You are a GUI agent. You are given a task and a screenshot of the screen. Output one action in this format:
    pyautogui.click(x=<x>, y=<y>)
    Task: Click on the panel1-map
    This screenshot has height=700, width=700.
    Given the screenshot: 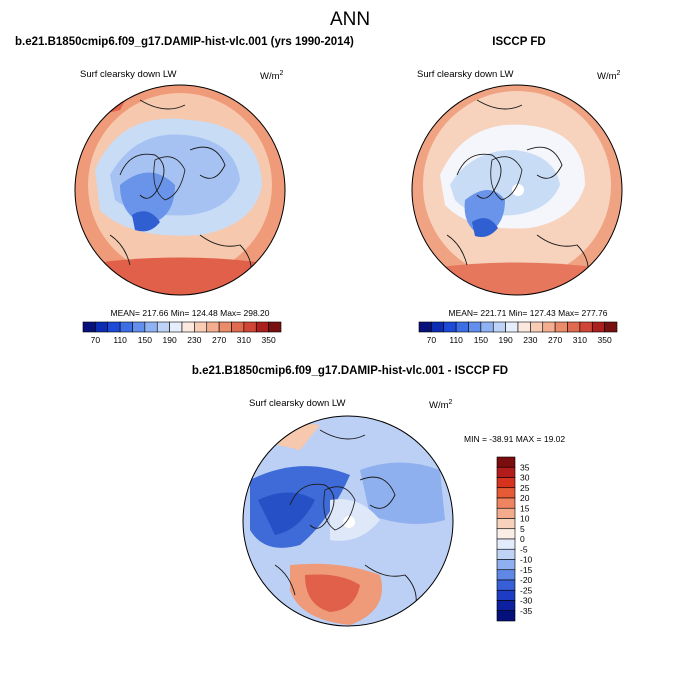 What is the action you would take?
    pyautogui.click(x=180, y=190)
    